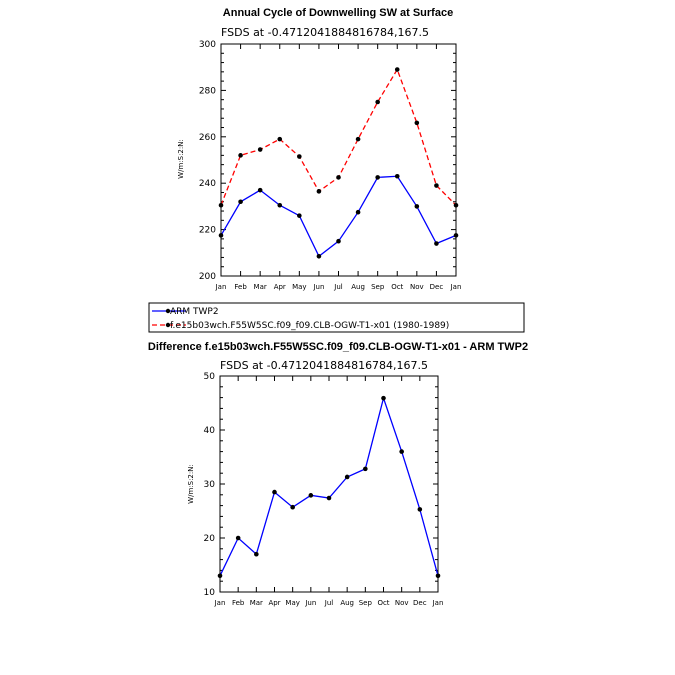  What do you see at coordinates (366, 603) in the screenshot?
I see `bottom-xtick-label: Sep` at bounding box center [366, 603].